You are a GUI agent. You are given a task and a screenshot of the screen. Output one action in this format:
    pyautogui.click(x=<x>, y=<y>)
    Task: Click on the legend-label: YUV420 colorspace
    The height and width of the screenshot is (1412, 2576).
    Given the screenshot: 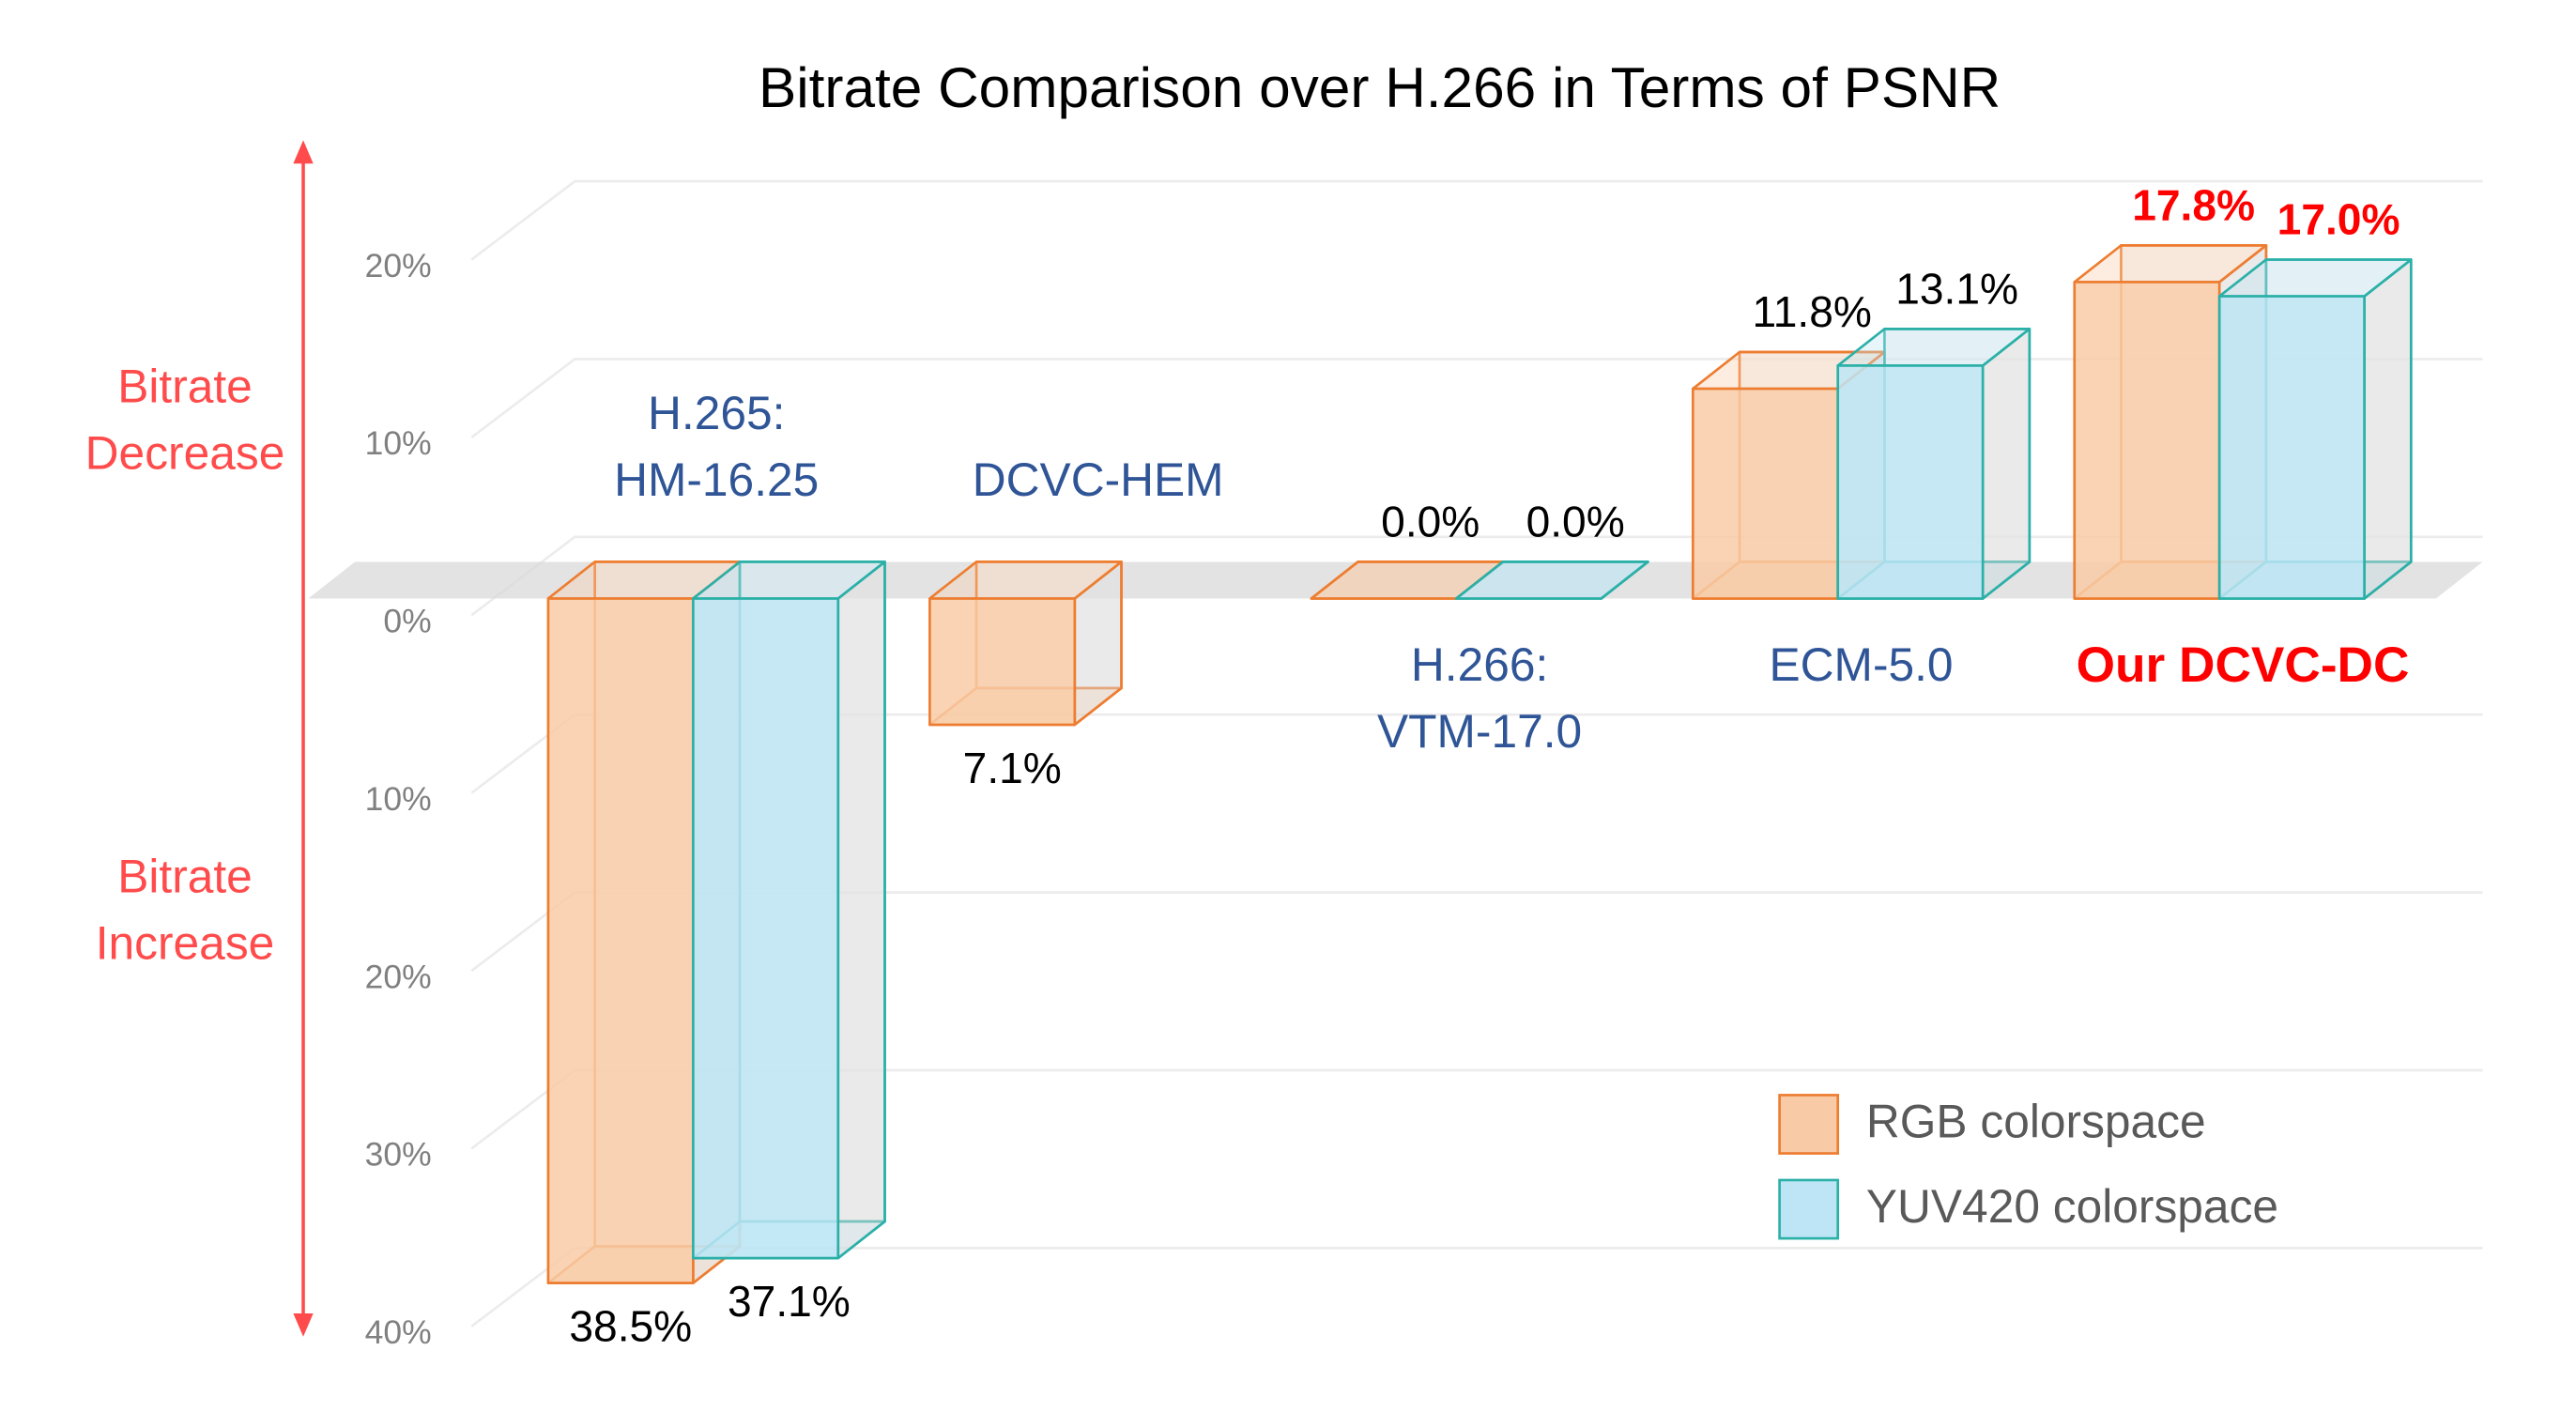 What is the action you would take?
    pyautogui.click(x=2072, y=1206)
    